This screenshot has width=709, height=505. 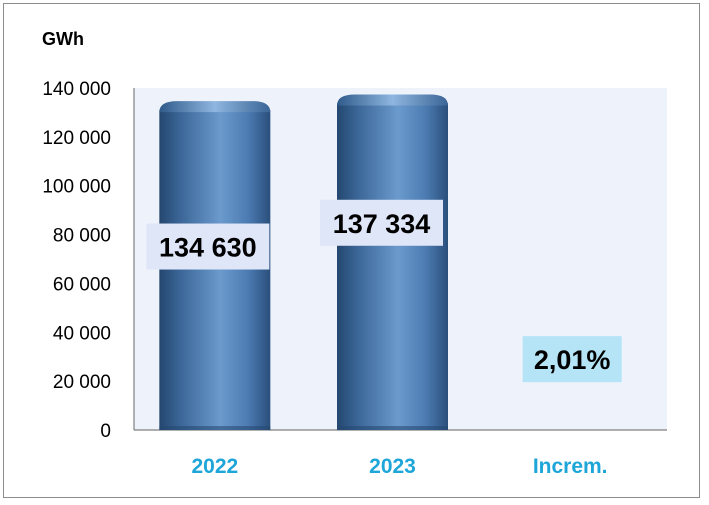 What do you see at coordinates (105, 431) in the screenshot?
I see `y-tick-label: 0` at bounding box center [105, 431].